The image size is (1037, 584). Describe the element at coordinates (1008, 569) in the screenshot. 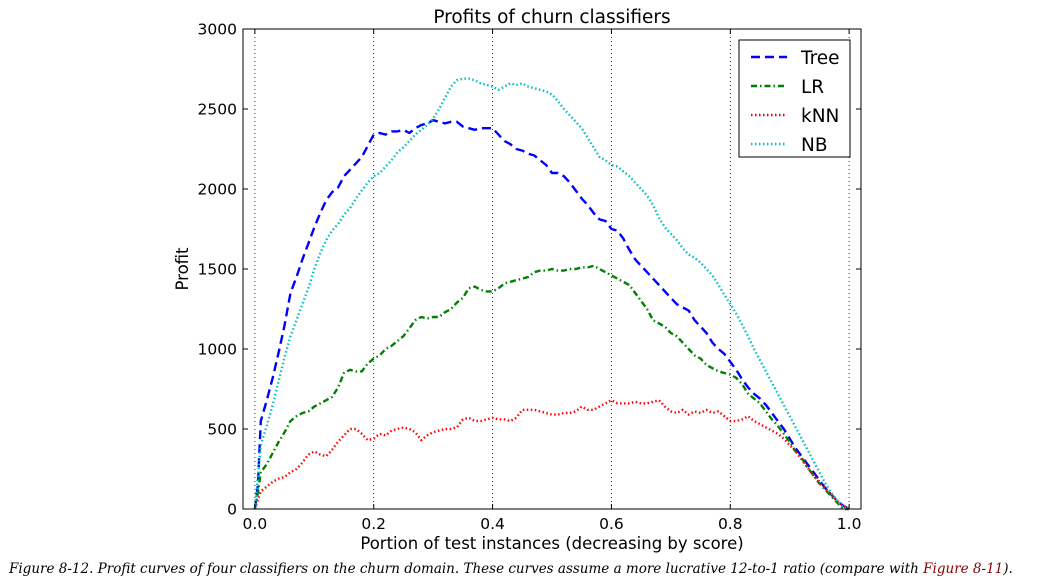

I see `caption-end: ).` at that location.